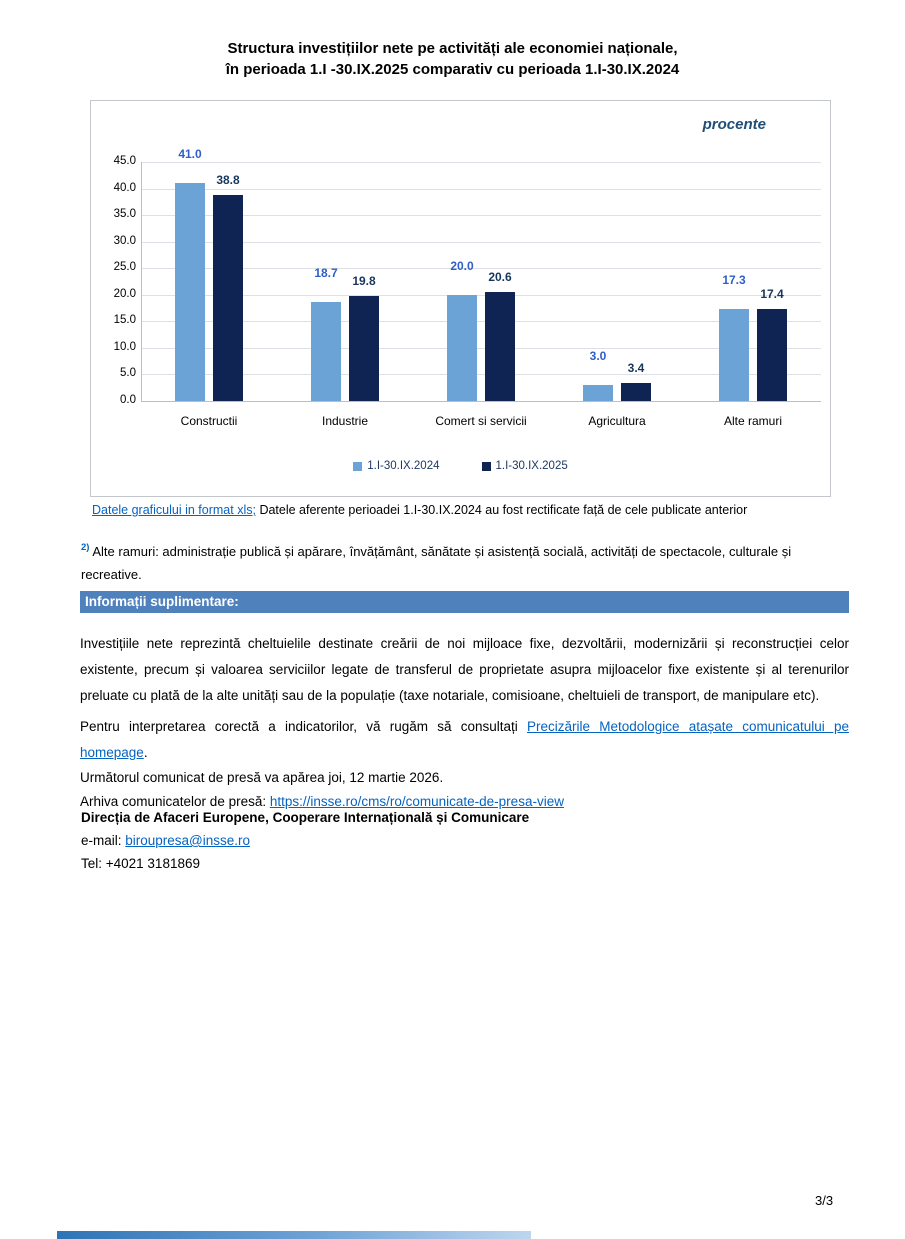  I want to click on y-tick-label: 45.0, so click(124, 161).